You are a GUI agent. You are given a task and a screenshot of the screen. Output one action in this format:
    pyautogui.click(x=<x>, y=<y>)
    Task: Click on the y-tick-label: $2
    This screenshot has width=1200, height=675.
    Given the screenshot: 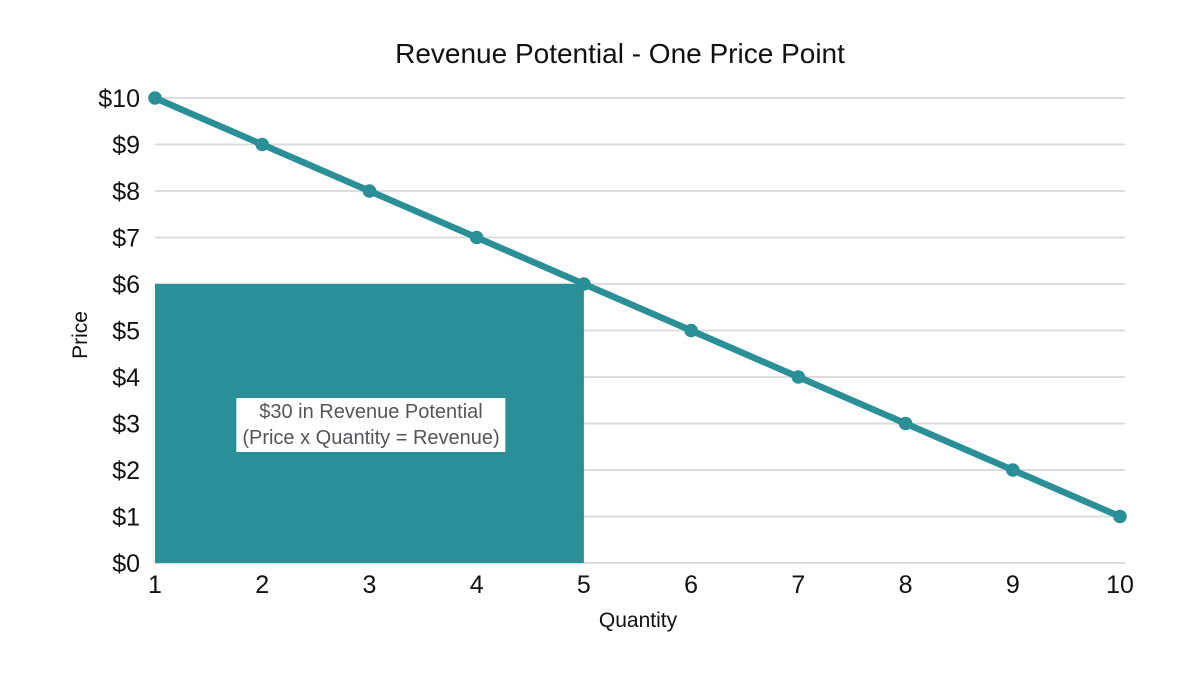 What is the action you would take?
    pyautogui.click(x=126, y=471)
    